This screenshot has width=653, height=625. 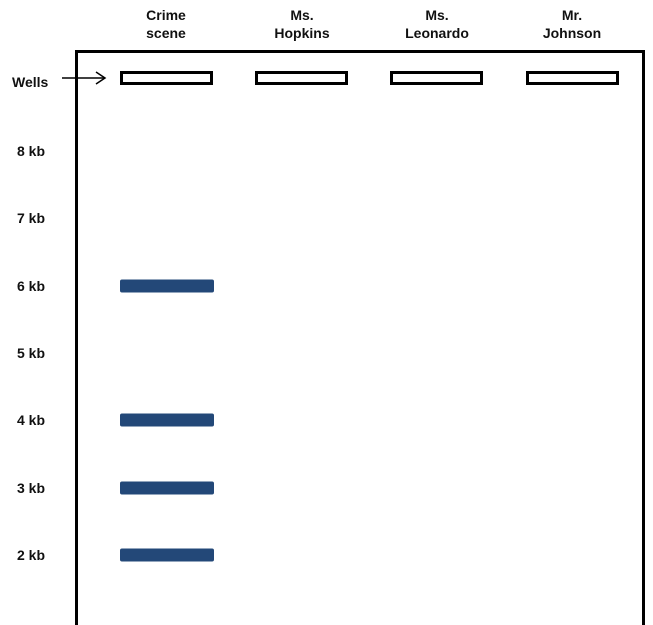 I want to click on size-label: 4 kb, so click(x=31, y=420).